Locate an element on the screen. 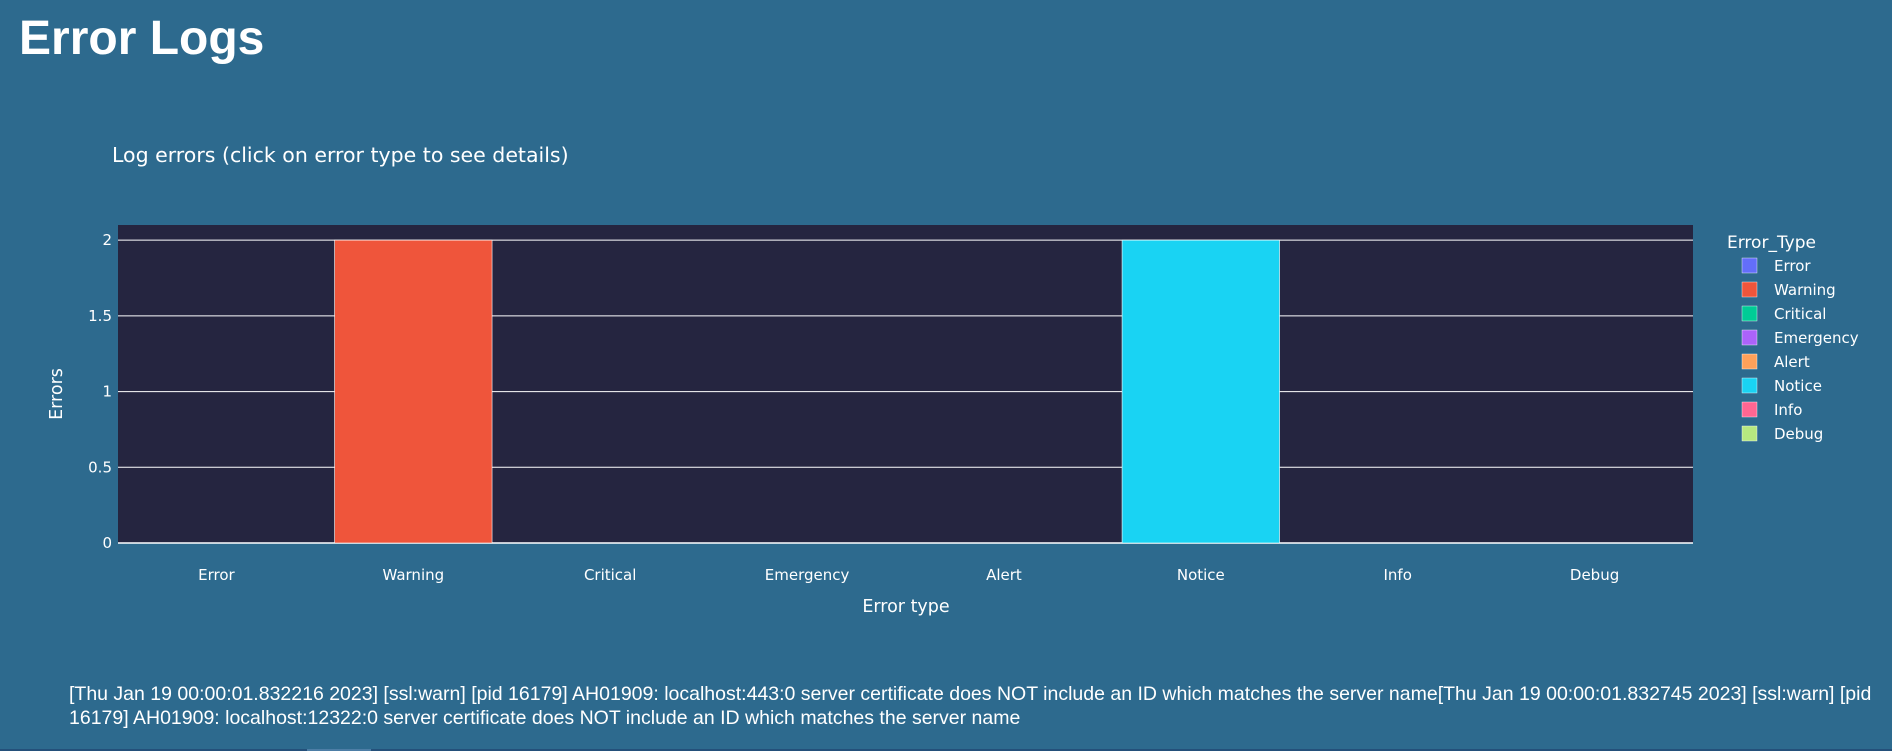 Image resolution: width=1892 pixels, height=751 pixels. bar-warning is located at coordinates (413, 391).